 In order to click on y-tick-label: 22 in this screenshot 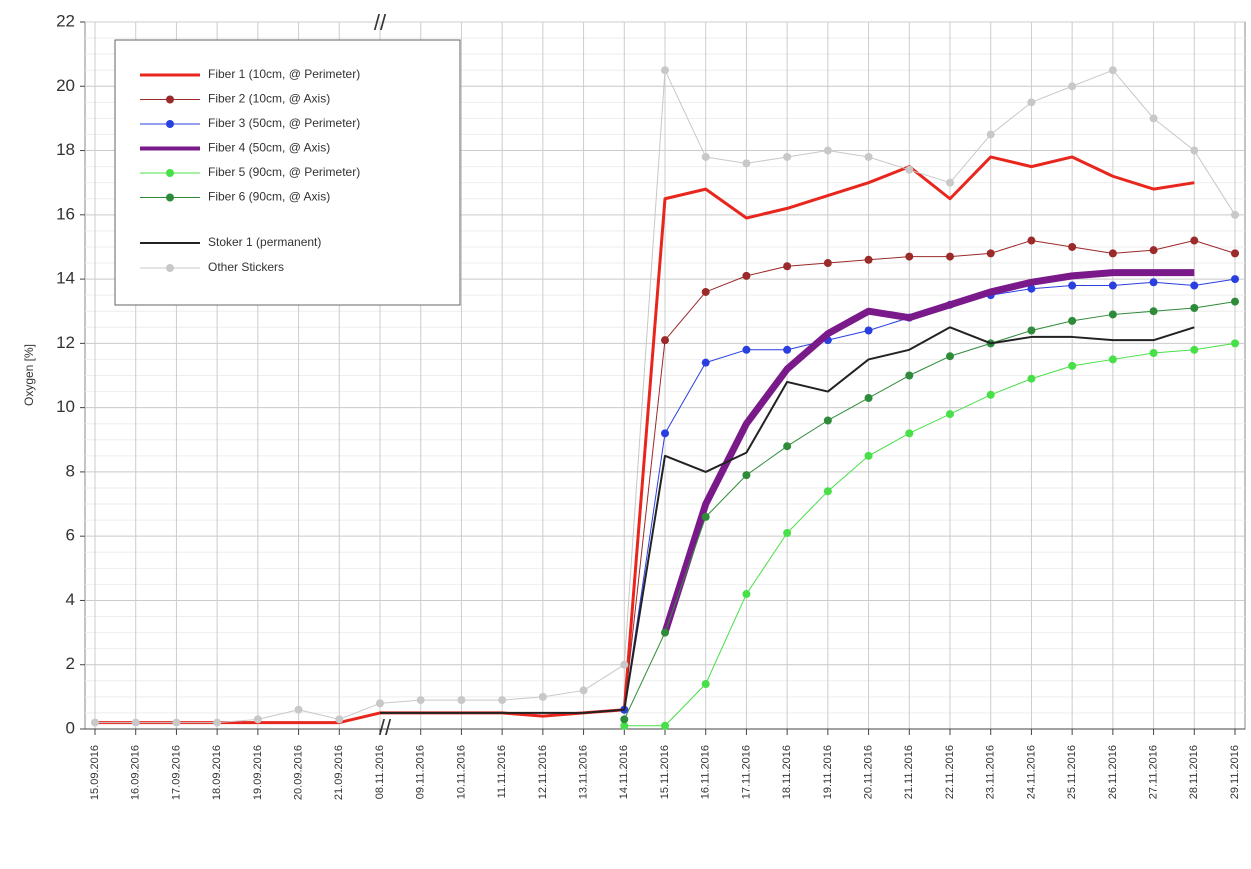, I will do `click(65, 20)`.